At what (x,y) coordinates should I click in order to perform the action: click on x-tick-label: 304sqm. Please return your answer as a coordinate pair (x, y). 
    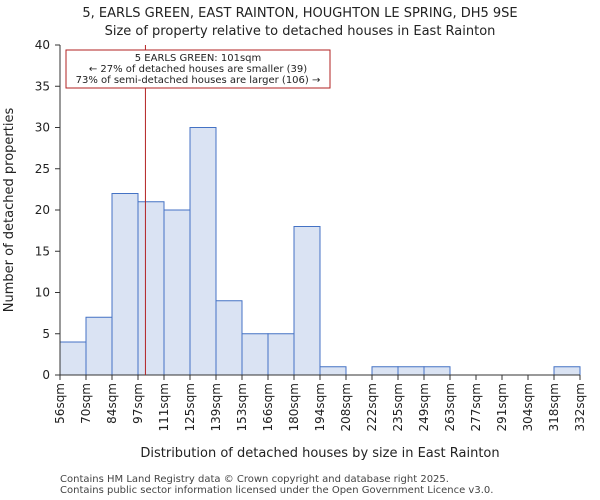
    Looking at the image, I should click on (528, 407).